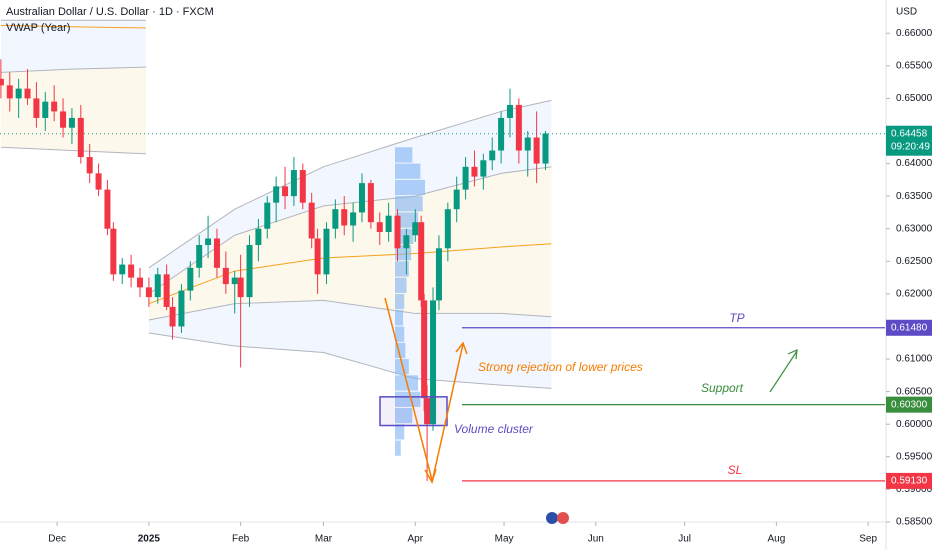  Describe the element at coordinates (914, 228) in the screenshot. I see `y-tick-label: 0.63000` at that location.